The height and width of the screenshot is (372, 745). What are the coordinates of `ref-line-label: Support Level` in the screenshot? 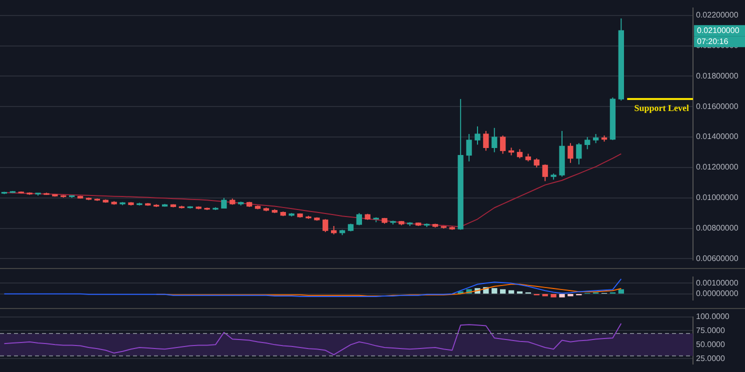 It's located at (662, 107).